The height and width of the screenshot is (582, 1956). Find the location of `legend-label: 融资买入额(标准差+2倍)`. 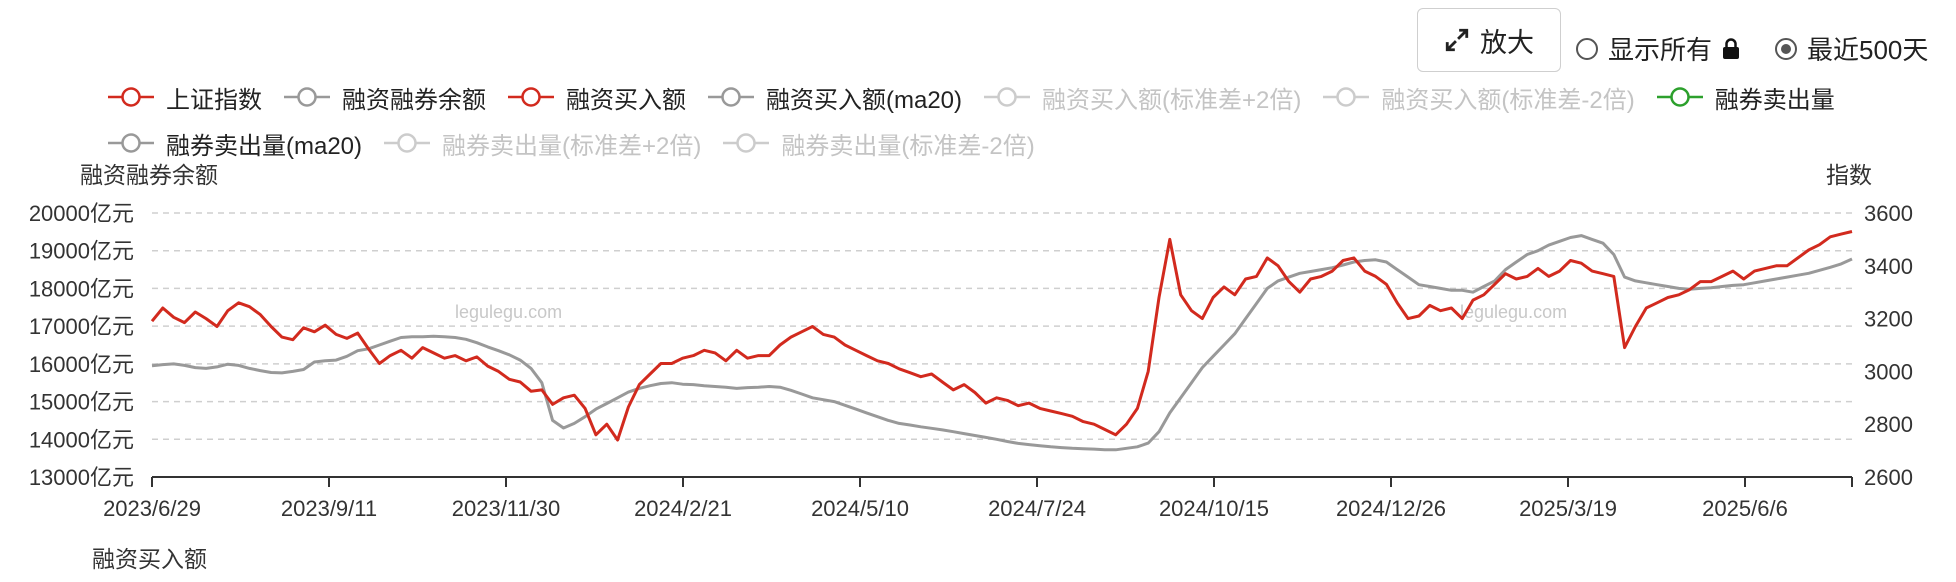

legend-label: 融资买入额(标准差+2倍) is located at coordinates (1172, 100).